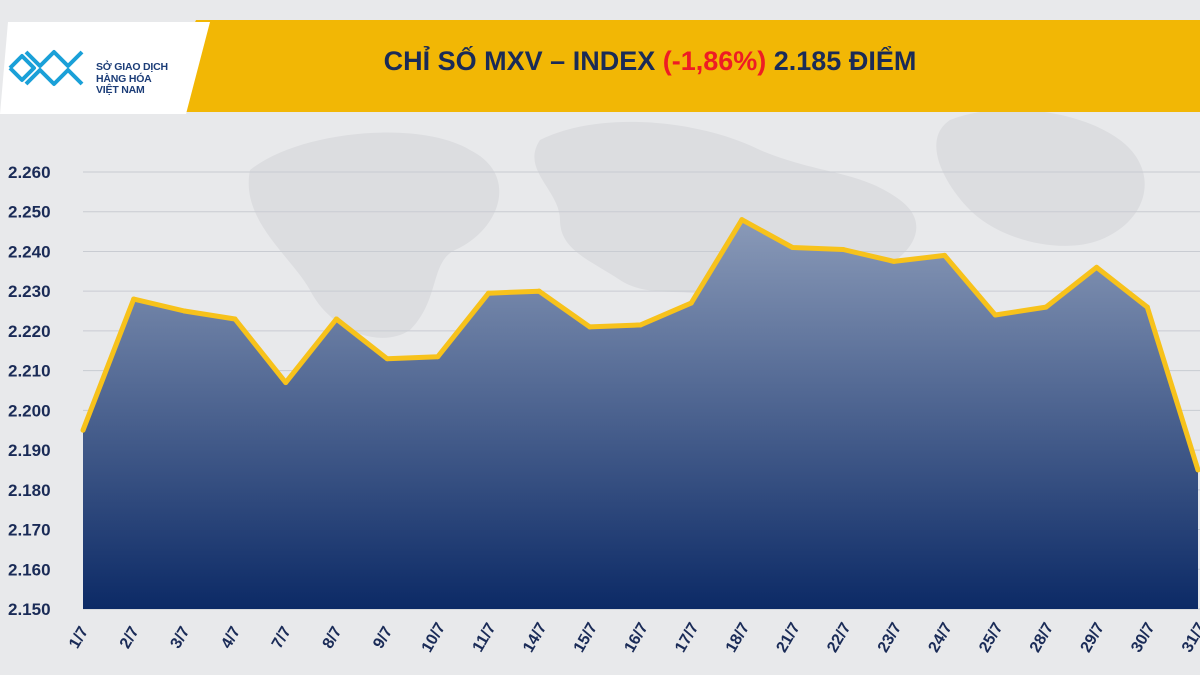 This screenshot has height=675, width=1200. Describe the element at coordinates (333, 638) in the screenshot. I see `x-tick-label: 8/7` at that location.